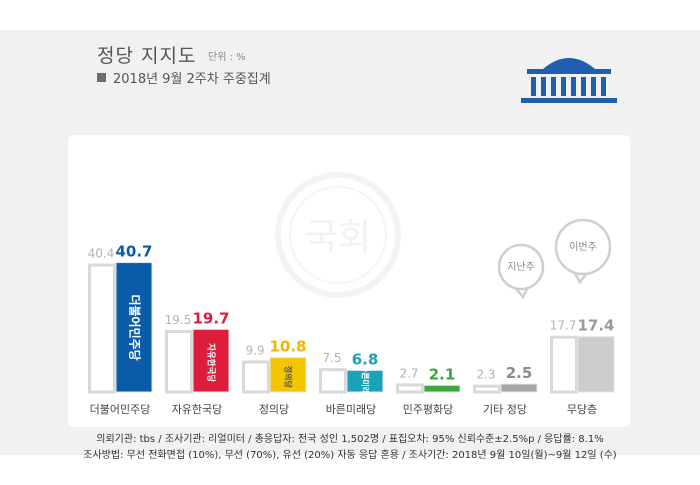  Describe the element at coordinates (274, 409) in the screenshot. I see `category-label: 정의당` at that location.